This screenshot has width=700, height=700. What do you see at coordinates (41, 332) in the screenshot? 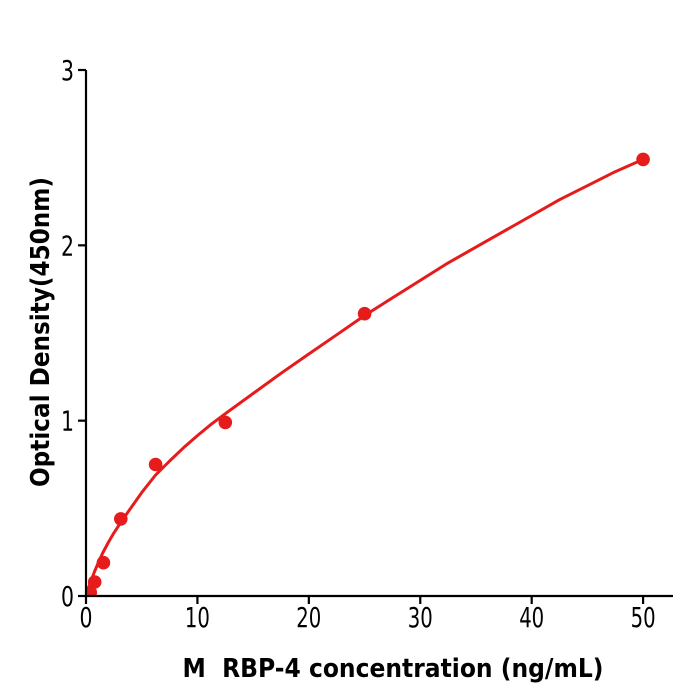
I see `y-axis-title: Optical Density(450nm)` at bounding box center [41, 332].